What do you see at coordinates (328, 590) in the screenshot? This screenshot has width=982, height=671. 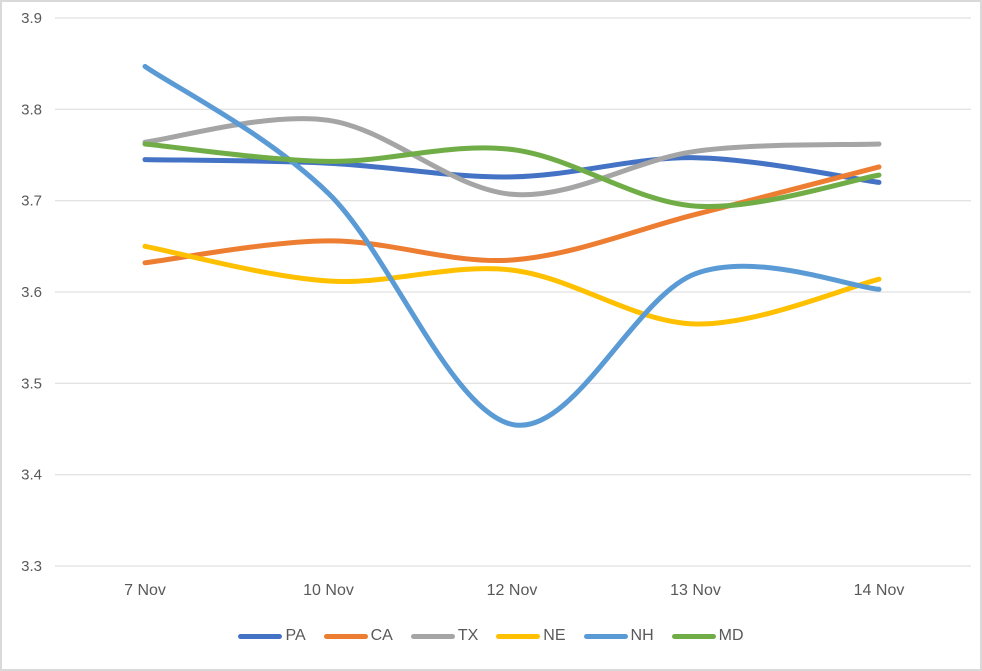 I see `x-tick-label: 10 Nov` at bounding box center [328, 590].